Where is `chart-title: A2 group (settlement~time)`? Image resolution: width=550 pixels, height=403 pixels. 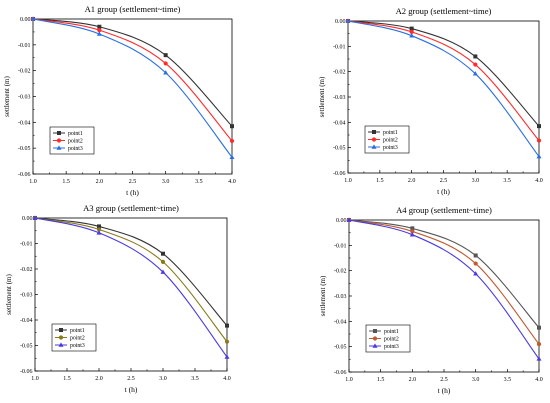 chart-title: A2 group (settlement~time) is located at coordinates (444, 11).